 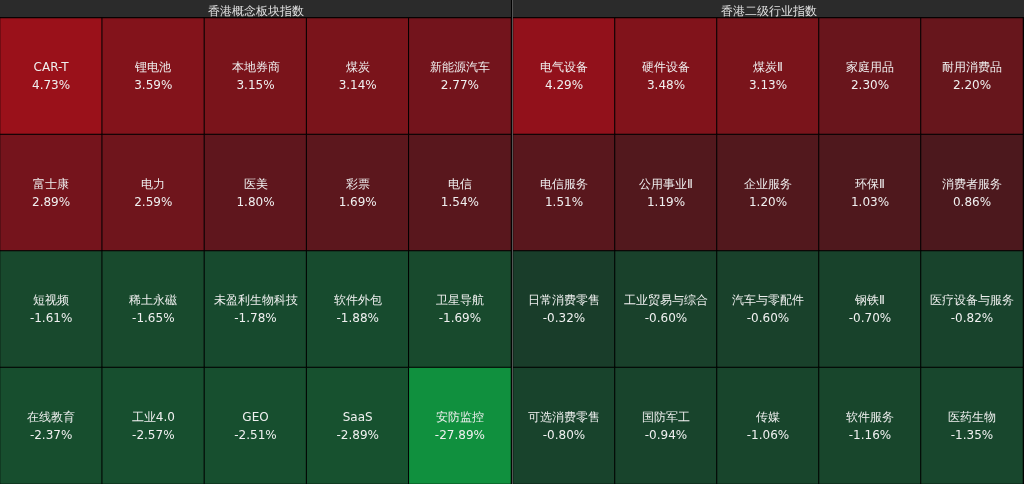 I want to click on category-label: 在线教育, so click(x=51, y=416).